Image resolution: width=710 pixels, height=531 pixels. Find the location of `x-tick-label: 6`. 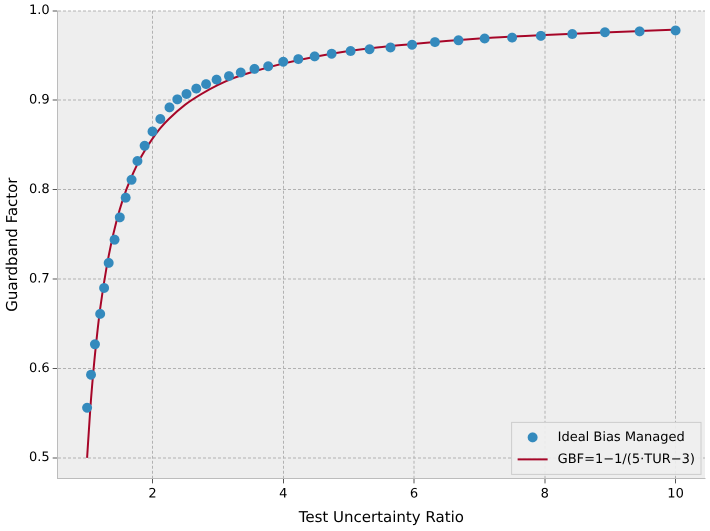

x-tick-label: 6 is located at coordinates (414, 494).